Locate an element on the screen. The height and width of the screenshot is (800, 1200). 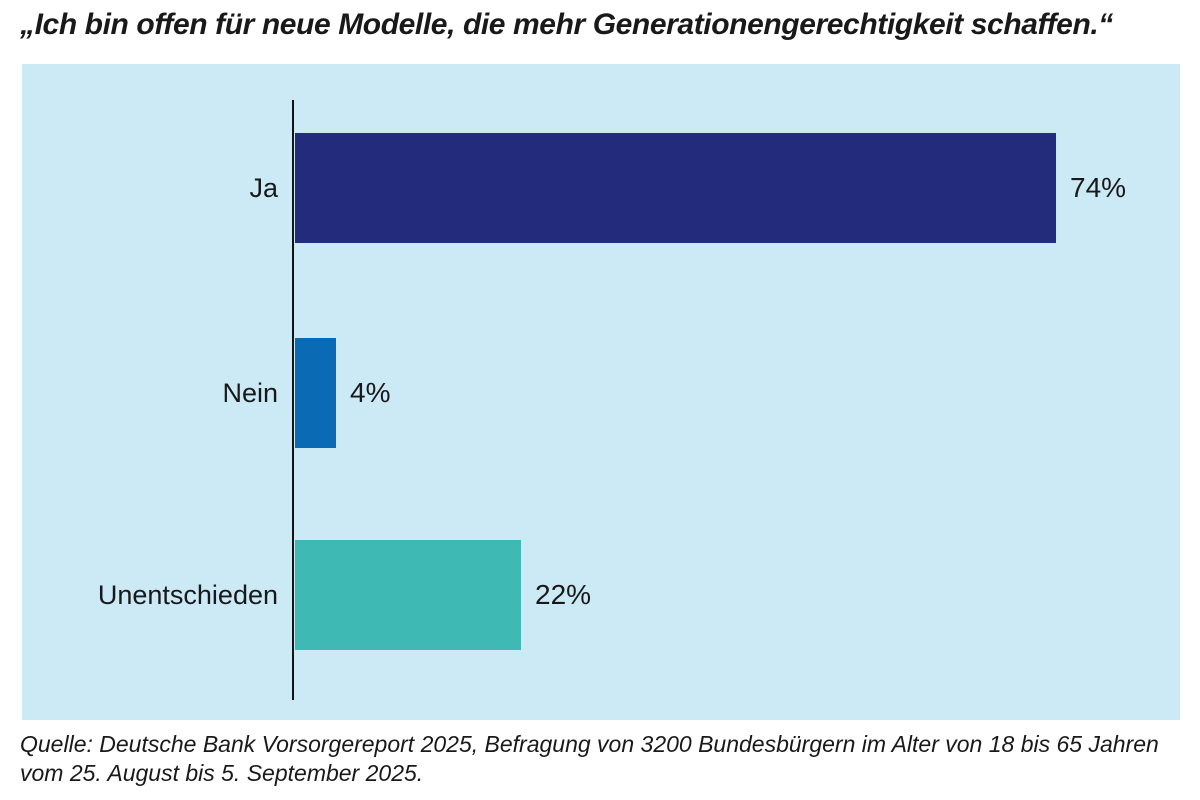
bar-nein is located at coordinates (315, 393).